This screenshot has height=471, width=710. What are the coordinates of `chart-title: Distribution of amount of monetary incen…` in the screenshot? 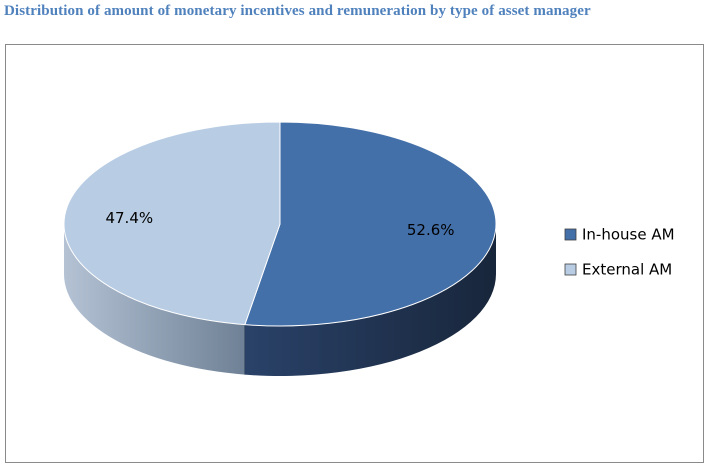 It's located at (297, 11).